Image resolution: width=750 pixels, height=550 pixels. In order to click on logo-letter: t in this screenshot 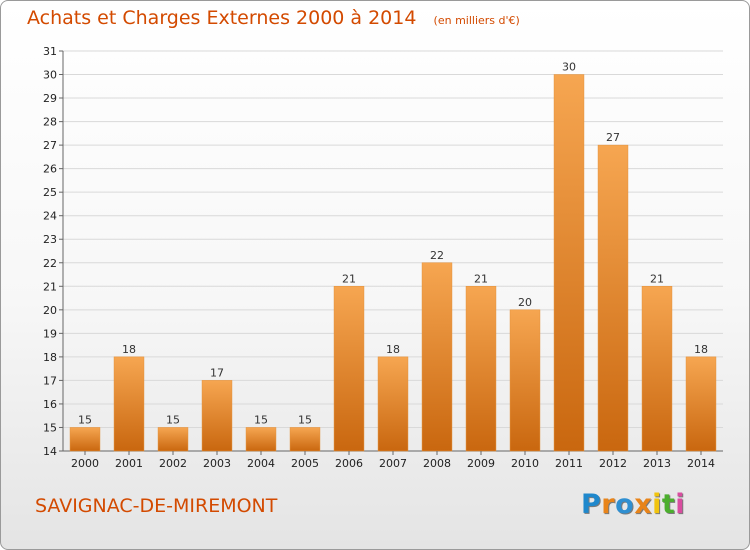, I will do `click(668, 504)`.